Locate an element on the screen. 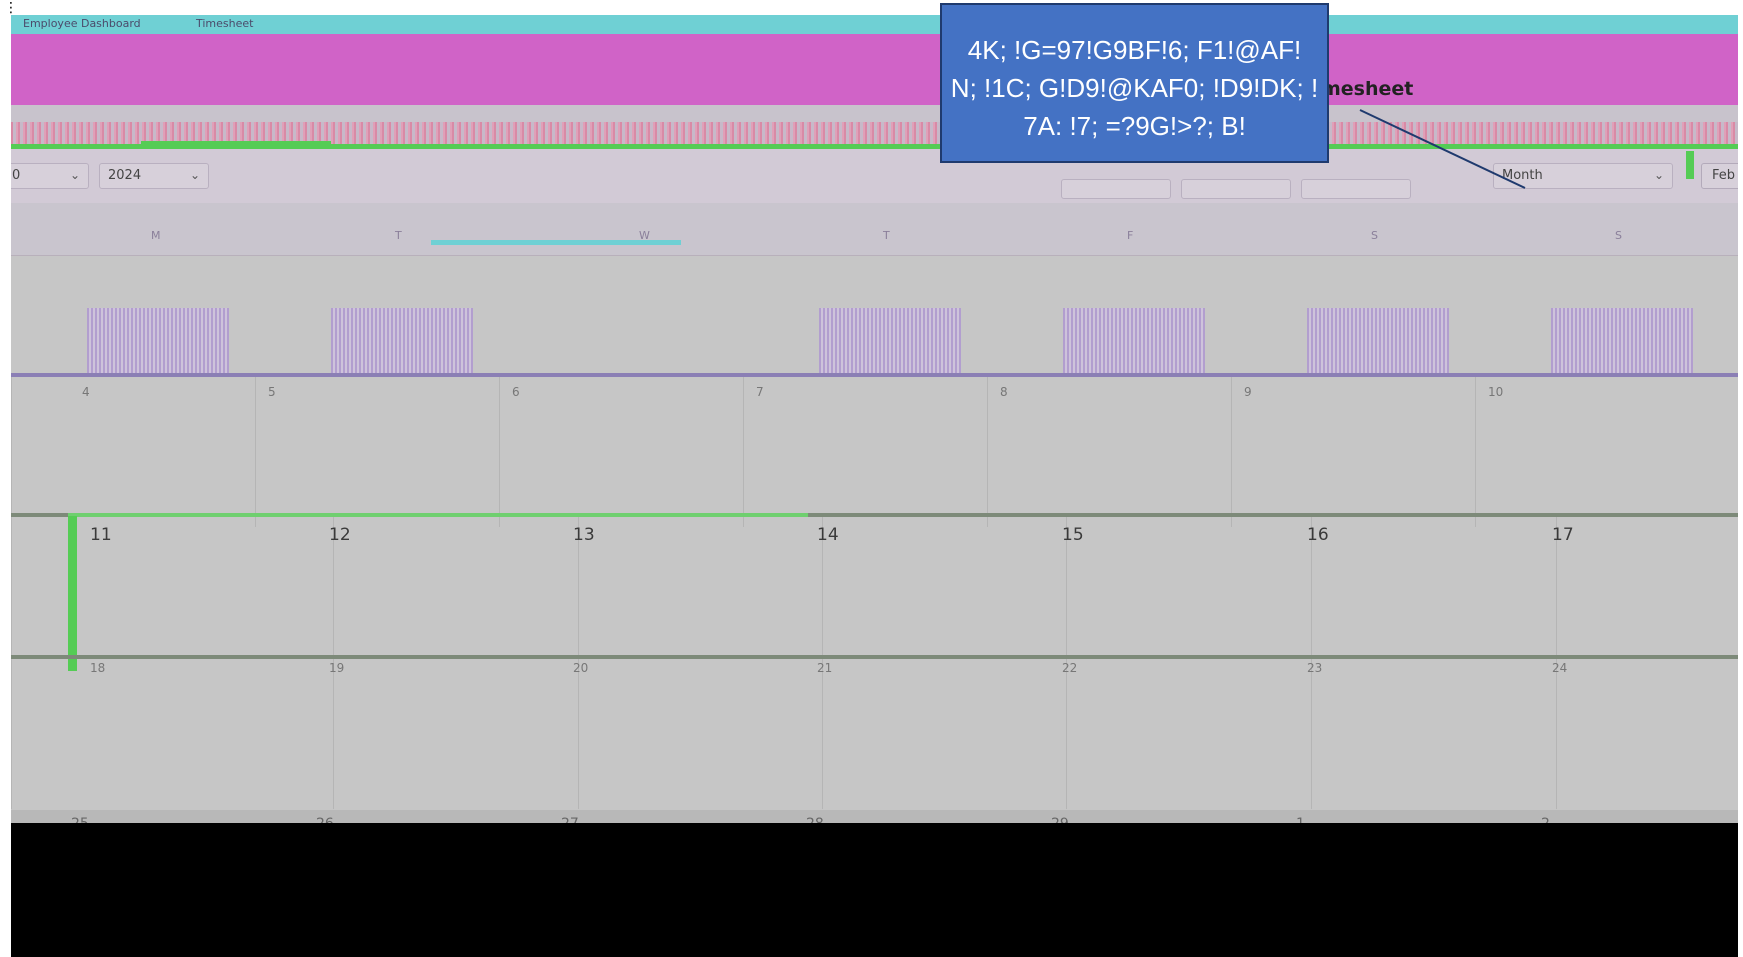  day-cell: 4 is located at coordinates (133, 452).